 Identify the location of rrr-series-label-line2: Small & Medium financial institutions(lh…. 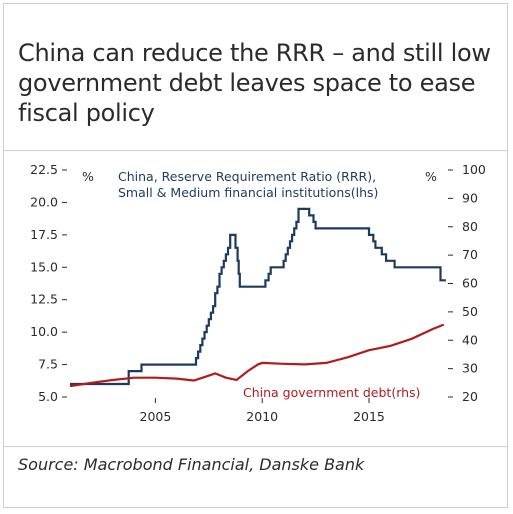
(248, 192).